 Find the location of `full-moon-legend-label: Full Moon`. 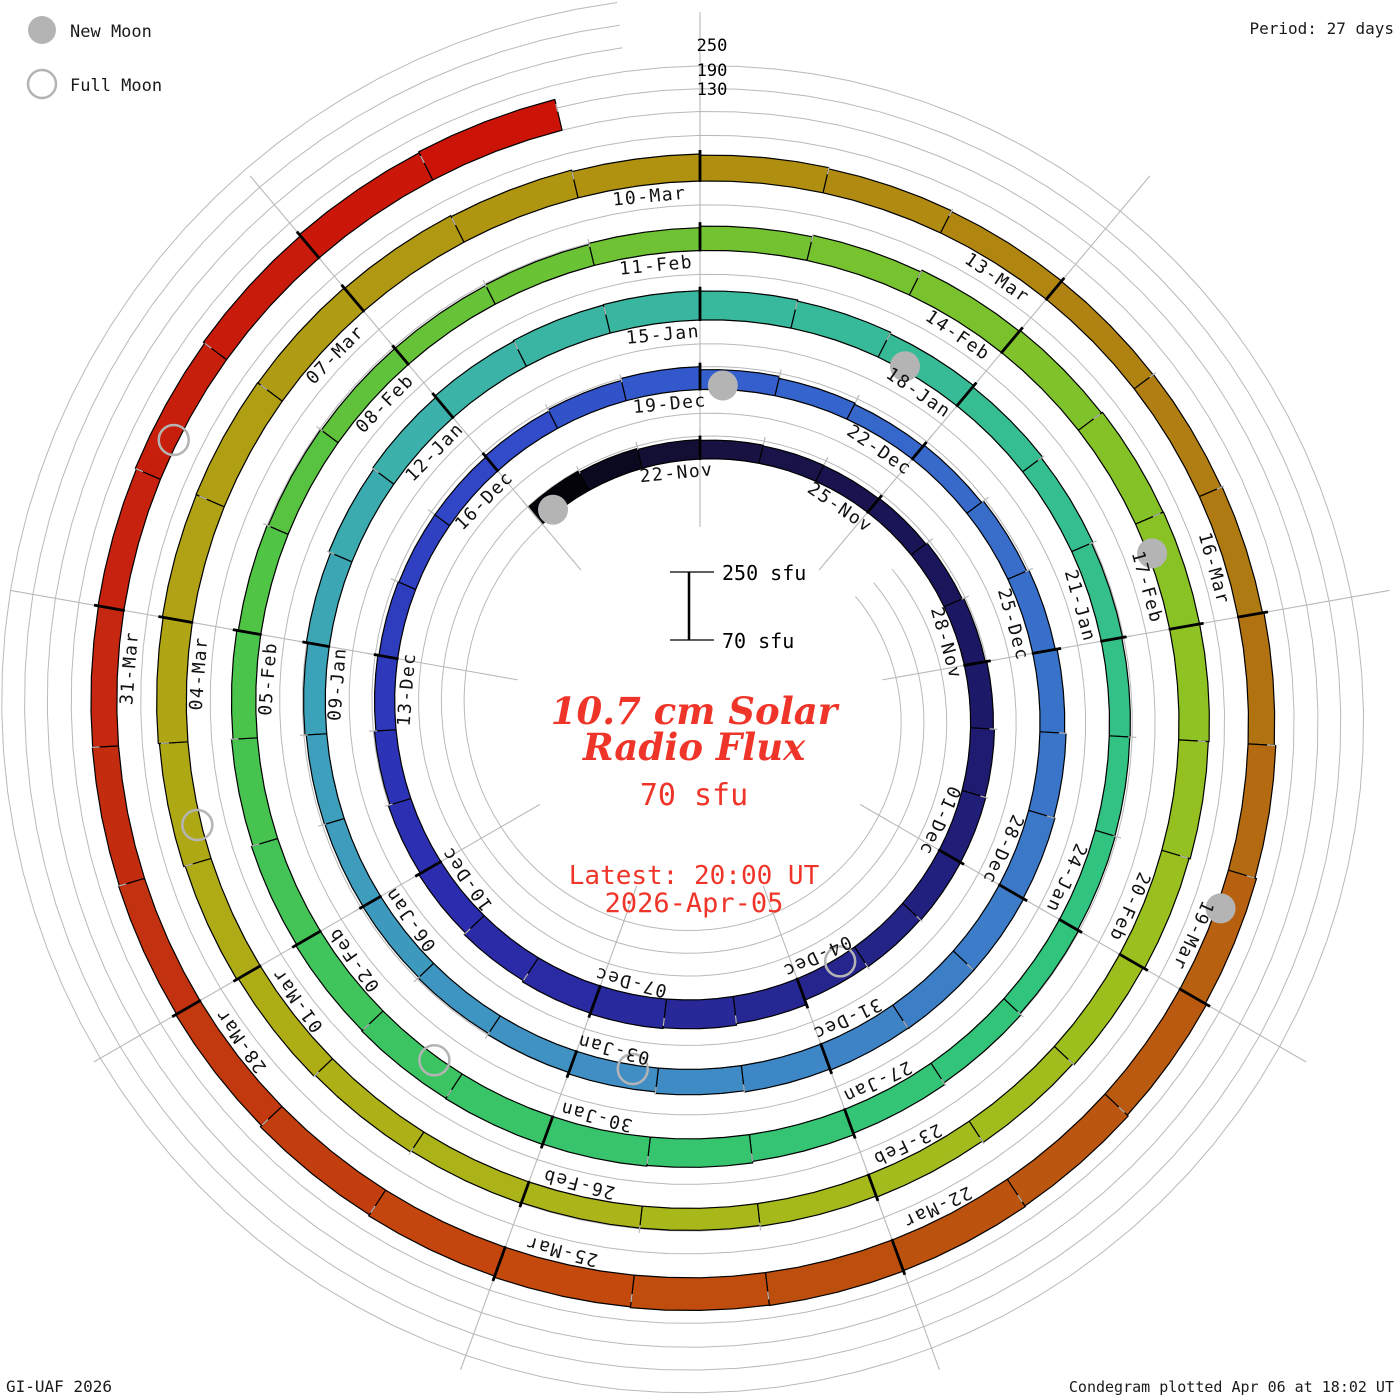

full-moon-legend-label: Full Moon is located at coordinates (116, 86).